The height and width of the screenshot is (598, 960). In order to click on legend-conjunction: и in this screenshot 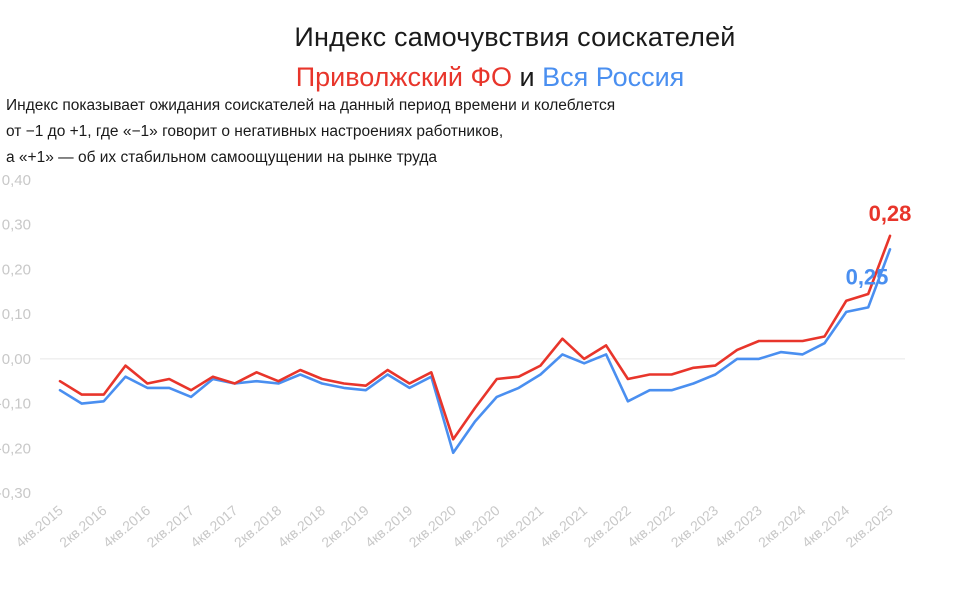, I will do `click(527, 77)`.